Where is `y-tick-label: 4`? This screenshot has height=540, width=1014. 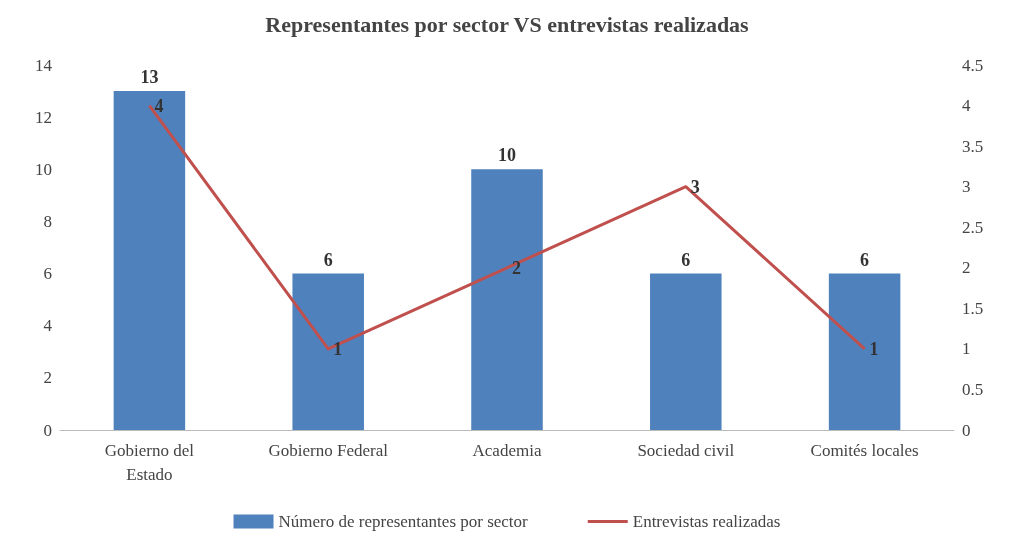
y-tick-label: 4 is located at coordinates (48, 326).